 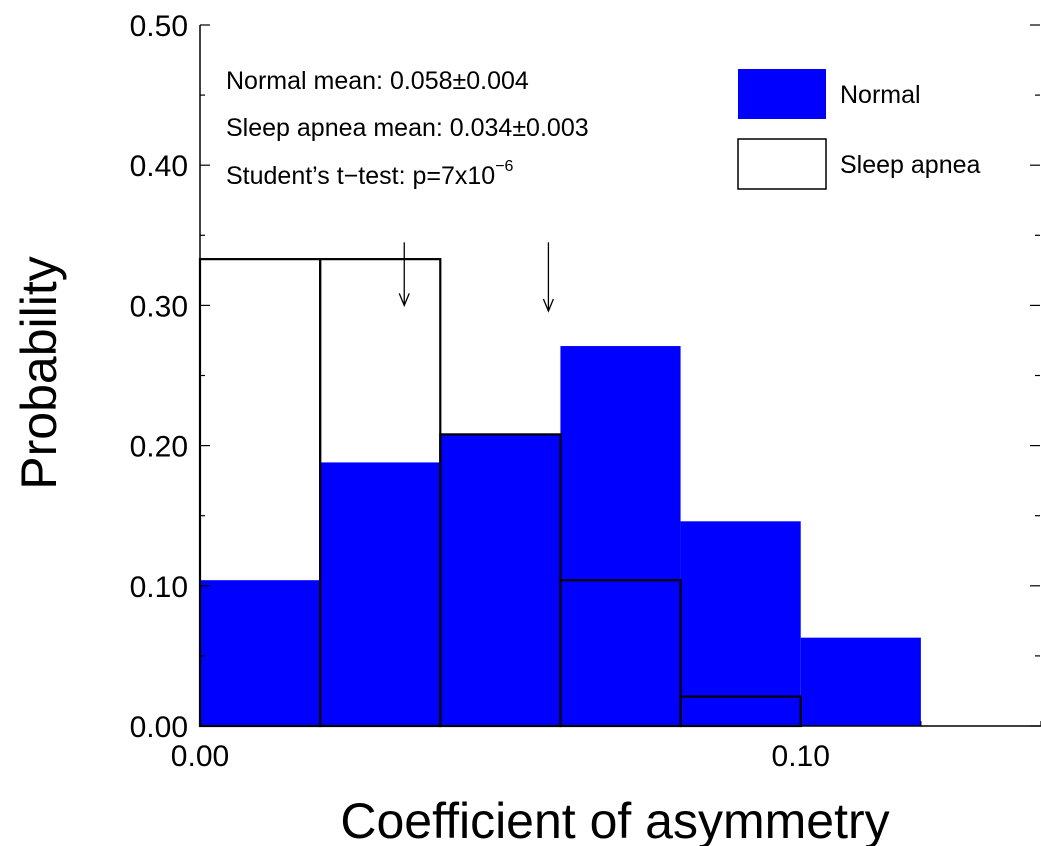 What do you see at coordinates (614, 819) in the screenshot?
I see `x-axis-title: Coefficient of asymmetry` at bounding box center [614, 819].